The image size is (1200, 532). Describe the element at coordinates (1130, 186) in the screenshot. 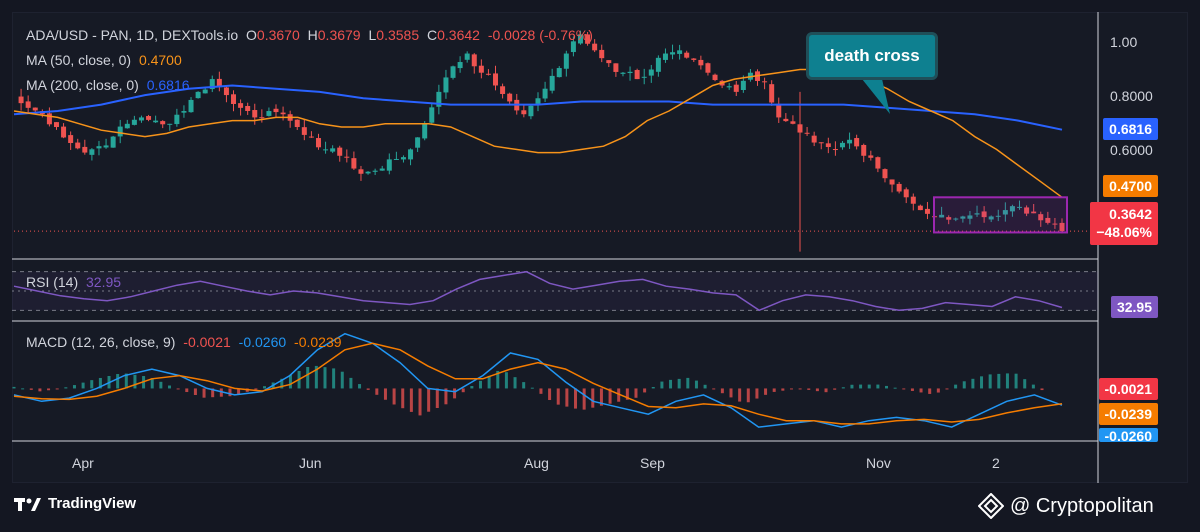

I see `ma50-price-tag: 0.4700` at that location.